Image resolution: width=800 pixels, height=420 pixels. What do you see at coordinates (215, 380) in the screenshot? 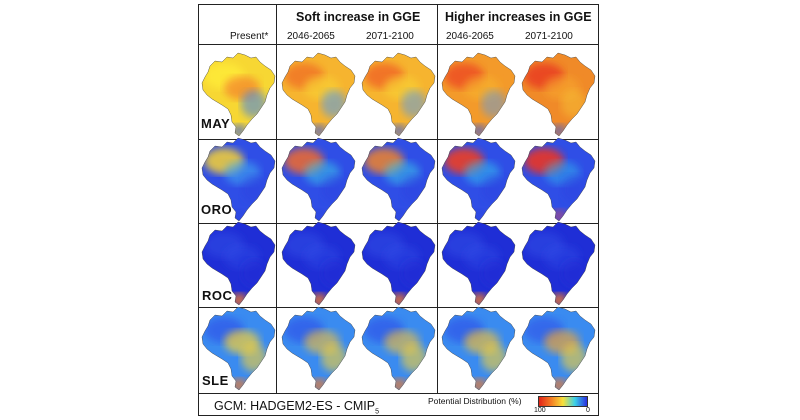
I see `row-label-sle: SLE` at bounding box center [215, 380].